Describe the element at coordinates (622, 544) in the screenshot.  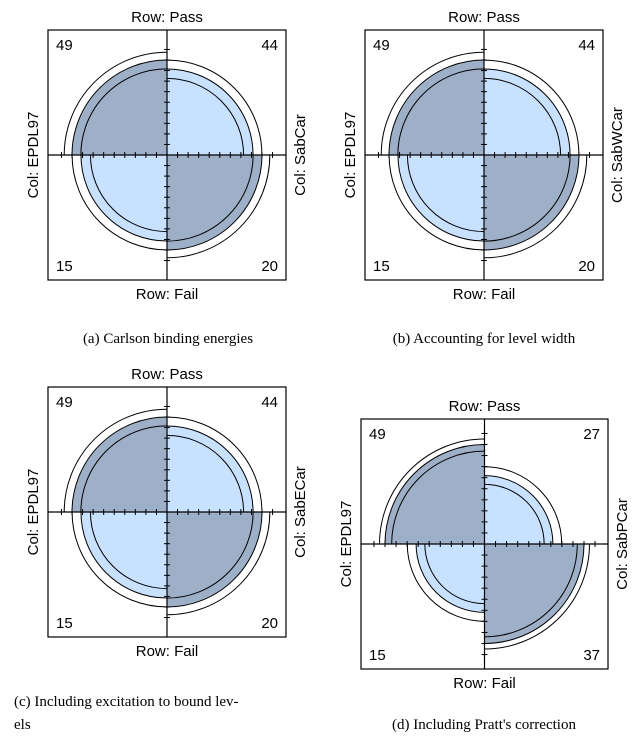
I see `col-right-label: Col: SabPCar` at that location.